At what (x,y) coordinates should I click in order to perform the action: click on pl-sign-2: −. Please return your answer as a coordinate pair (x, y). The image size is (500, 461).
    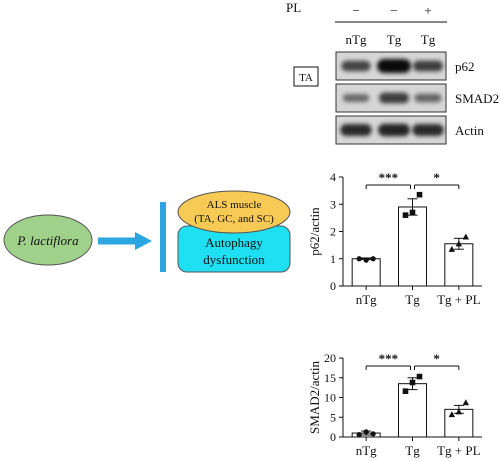
    Looking at the image, I should click on (393, 10).